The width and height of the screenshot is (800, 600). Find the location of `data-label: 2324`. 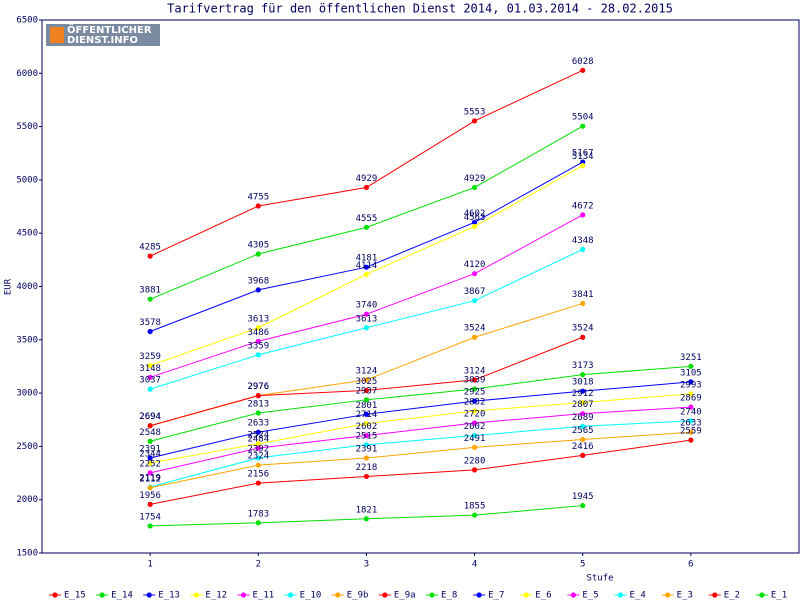

data-label: 2324 is located at coordinates (258, 457).